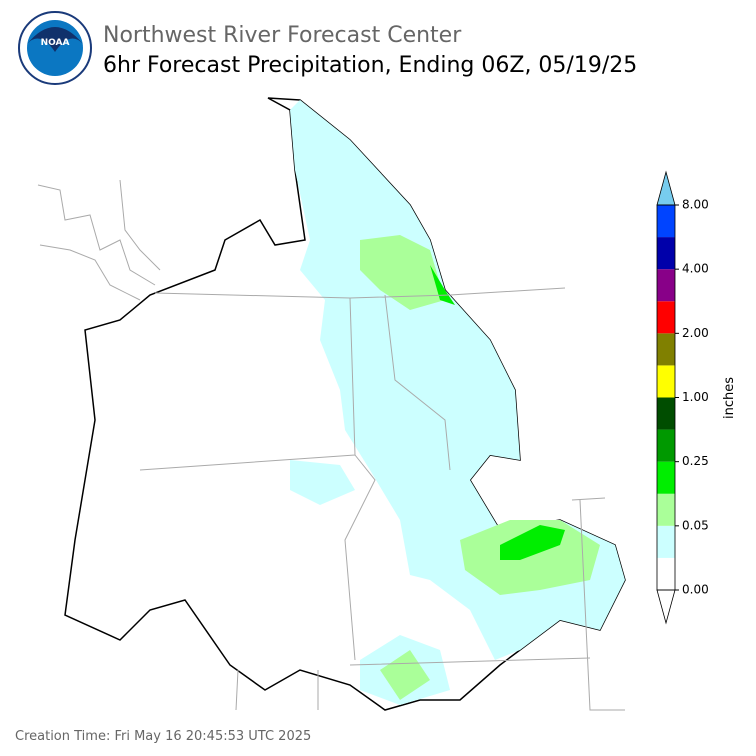 This screenshot has width=756, height=756. What do you see at coordinates (729, 398) in the screenshot?
I see `colorbar-label: inches` at bounding box center [729, 398].